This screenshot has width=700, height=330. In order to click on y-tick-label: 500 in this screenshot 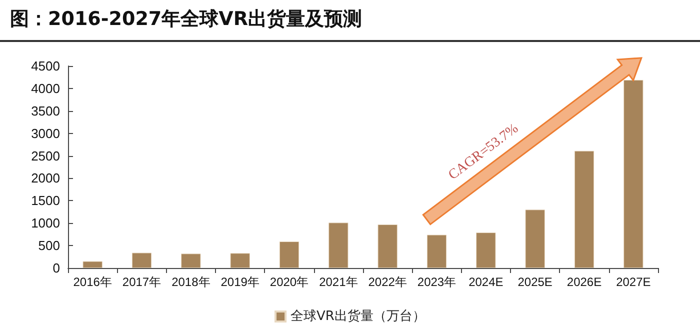, I will do `click(49, 246)`.